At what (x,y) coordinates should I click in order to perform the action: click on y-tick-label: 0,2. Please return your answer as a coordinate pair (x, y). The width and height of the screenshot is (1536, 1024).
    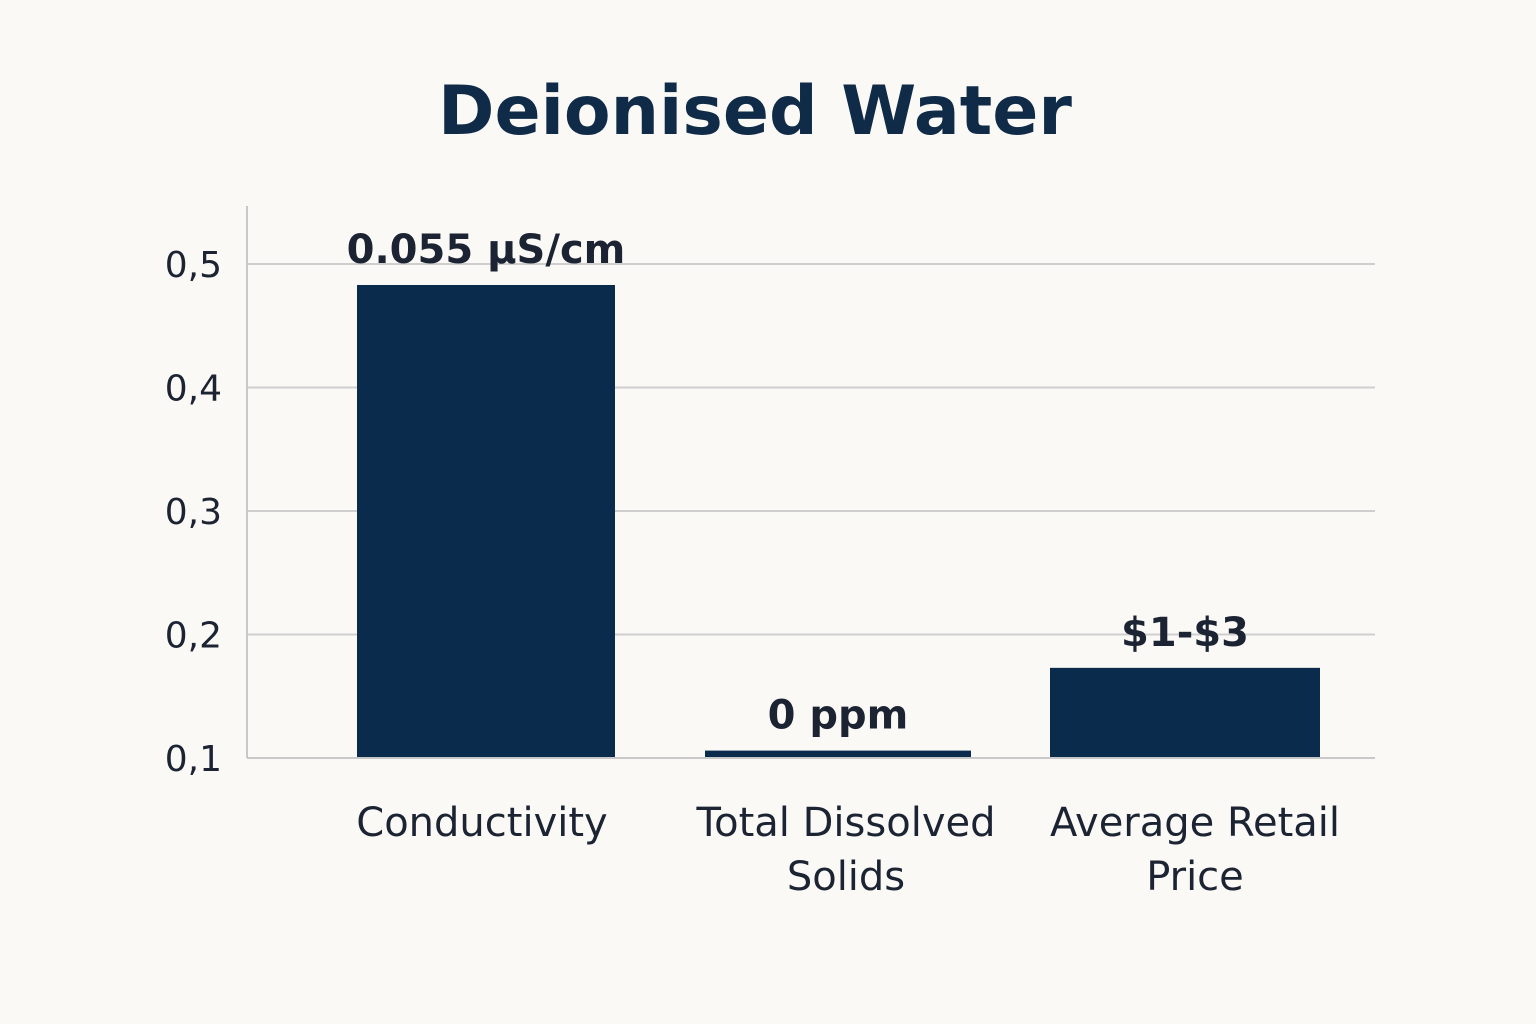
    Looking at the image, I should click on (193, 636).